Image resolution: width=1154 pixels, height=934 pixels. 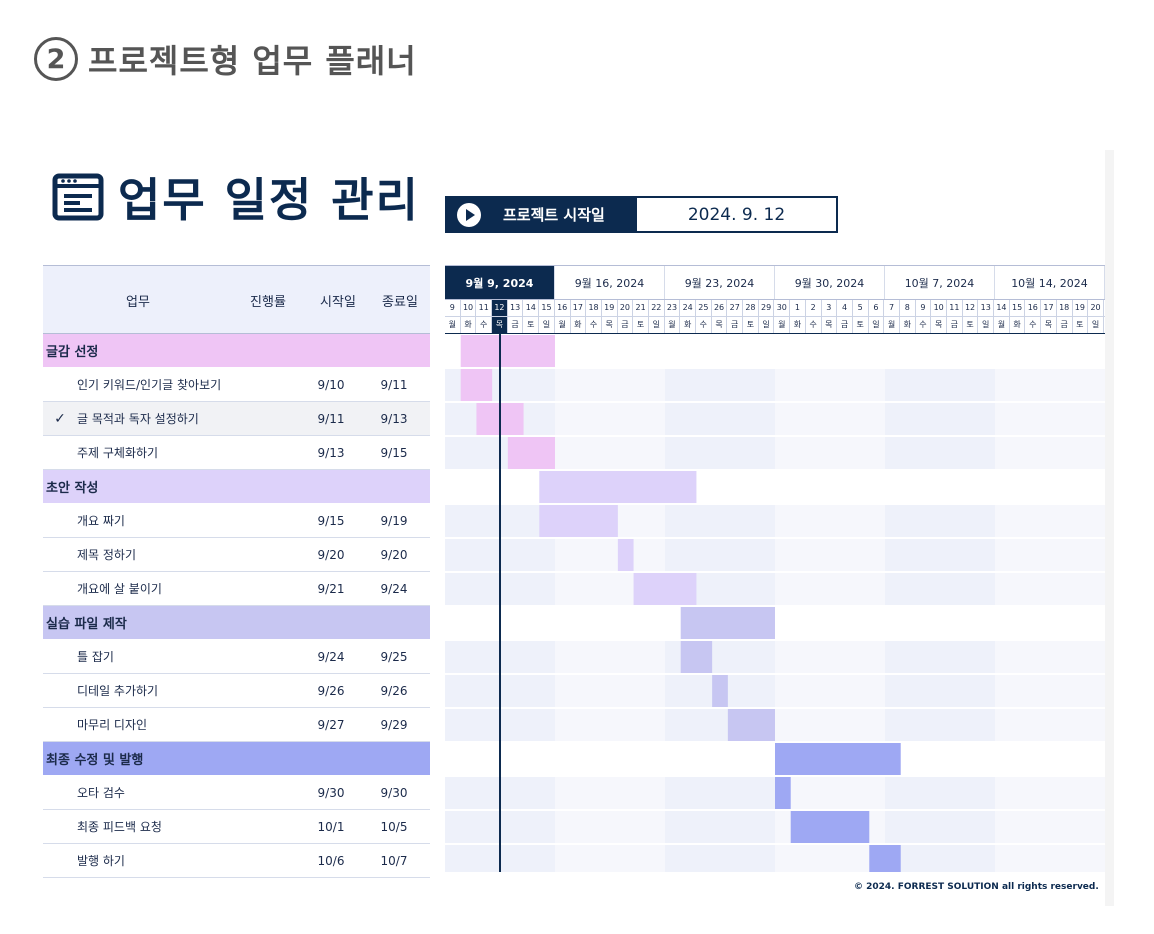 What do you see at coordinates (641, 214) in the screenshot?
I see `project-start-box: 프로젝트 시작일 2024. 9. 12` at bounding box center [641, 214].